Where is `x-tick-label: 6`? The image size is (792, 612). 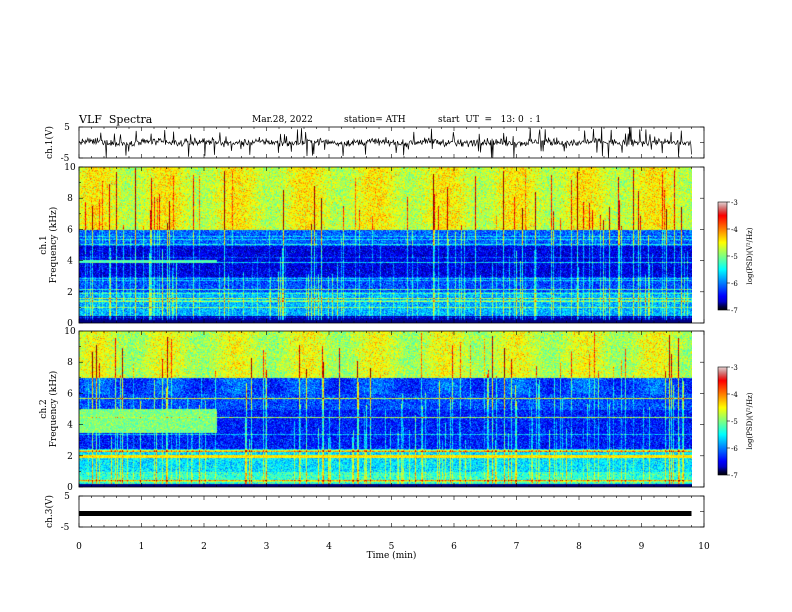
x-tick-label: 6 is located at coordinates (454, 547).